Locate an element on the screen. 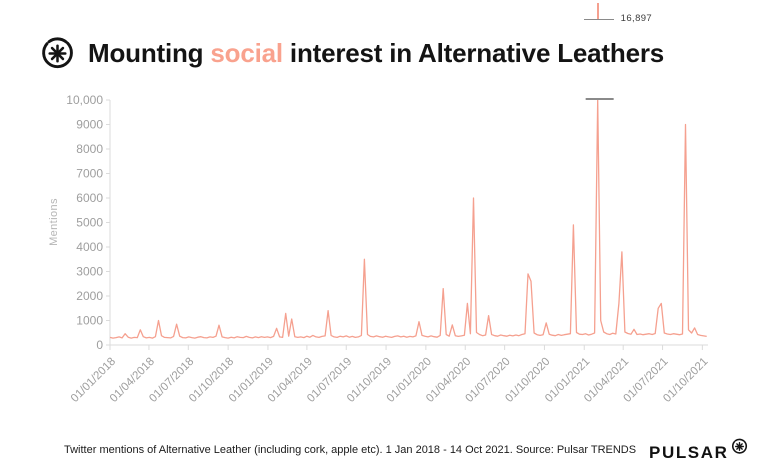 This screenshot has width=768, height=475. peak-annotation: 16,897 is located at coordinates (384, 15).